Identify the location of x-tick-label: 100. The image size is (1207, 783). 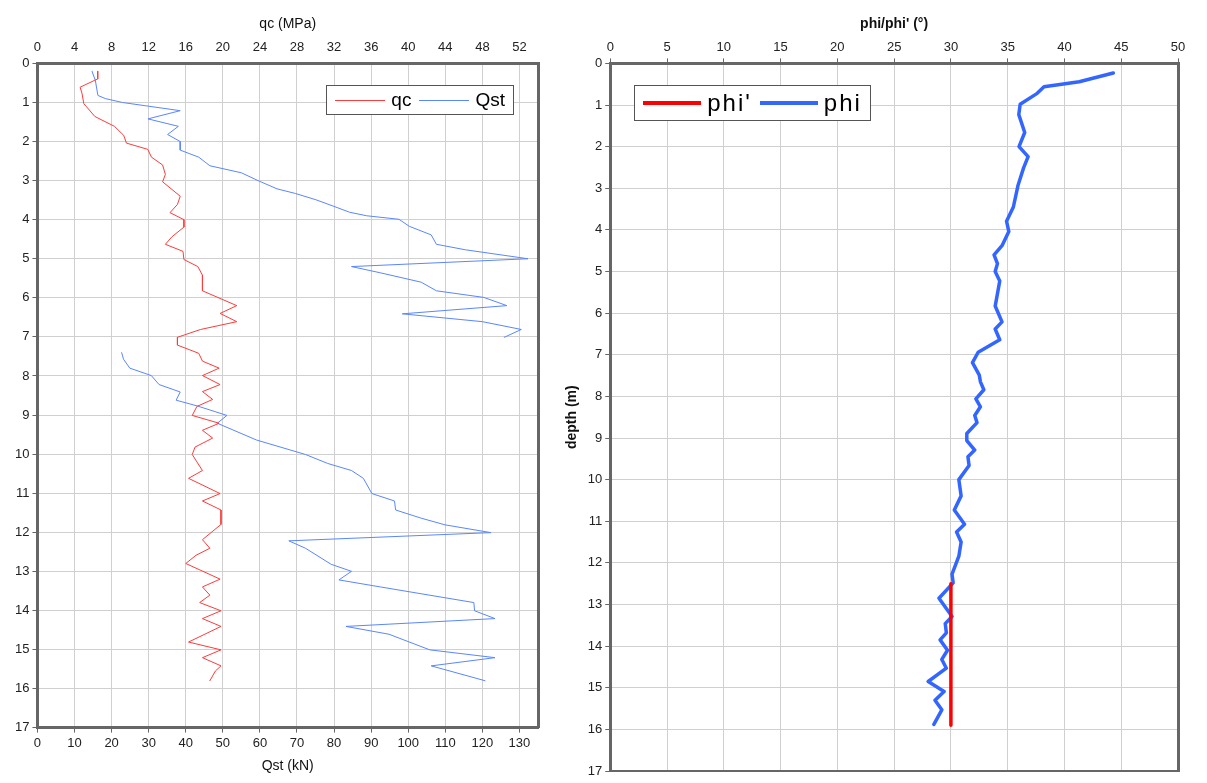
(408, 742).